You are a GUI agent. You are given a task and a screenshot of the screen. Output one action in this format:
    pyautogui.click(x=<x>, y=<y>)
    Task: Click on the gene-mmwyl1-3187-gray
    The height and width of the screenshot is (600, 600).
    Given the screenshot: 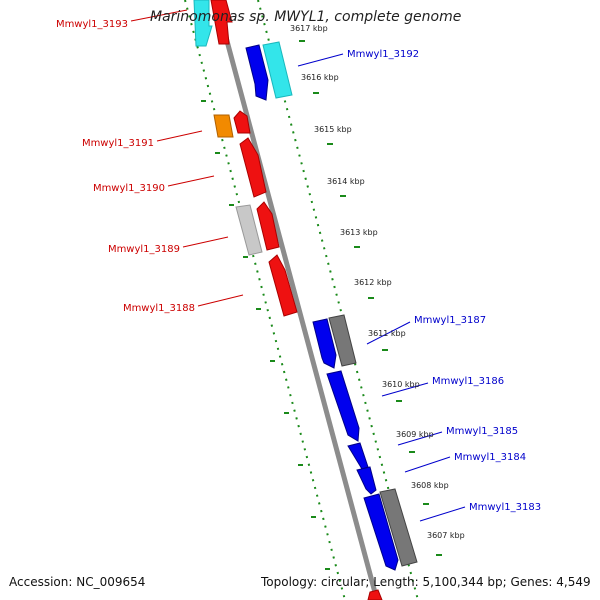 What is the action you would take?
    pyautogui.click(x=342, y=340)
    